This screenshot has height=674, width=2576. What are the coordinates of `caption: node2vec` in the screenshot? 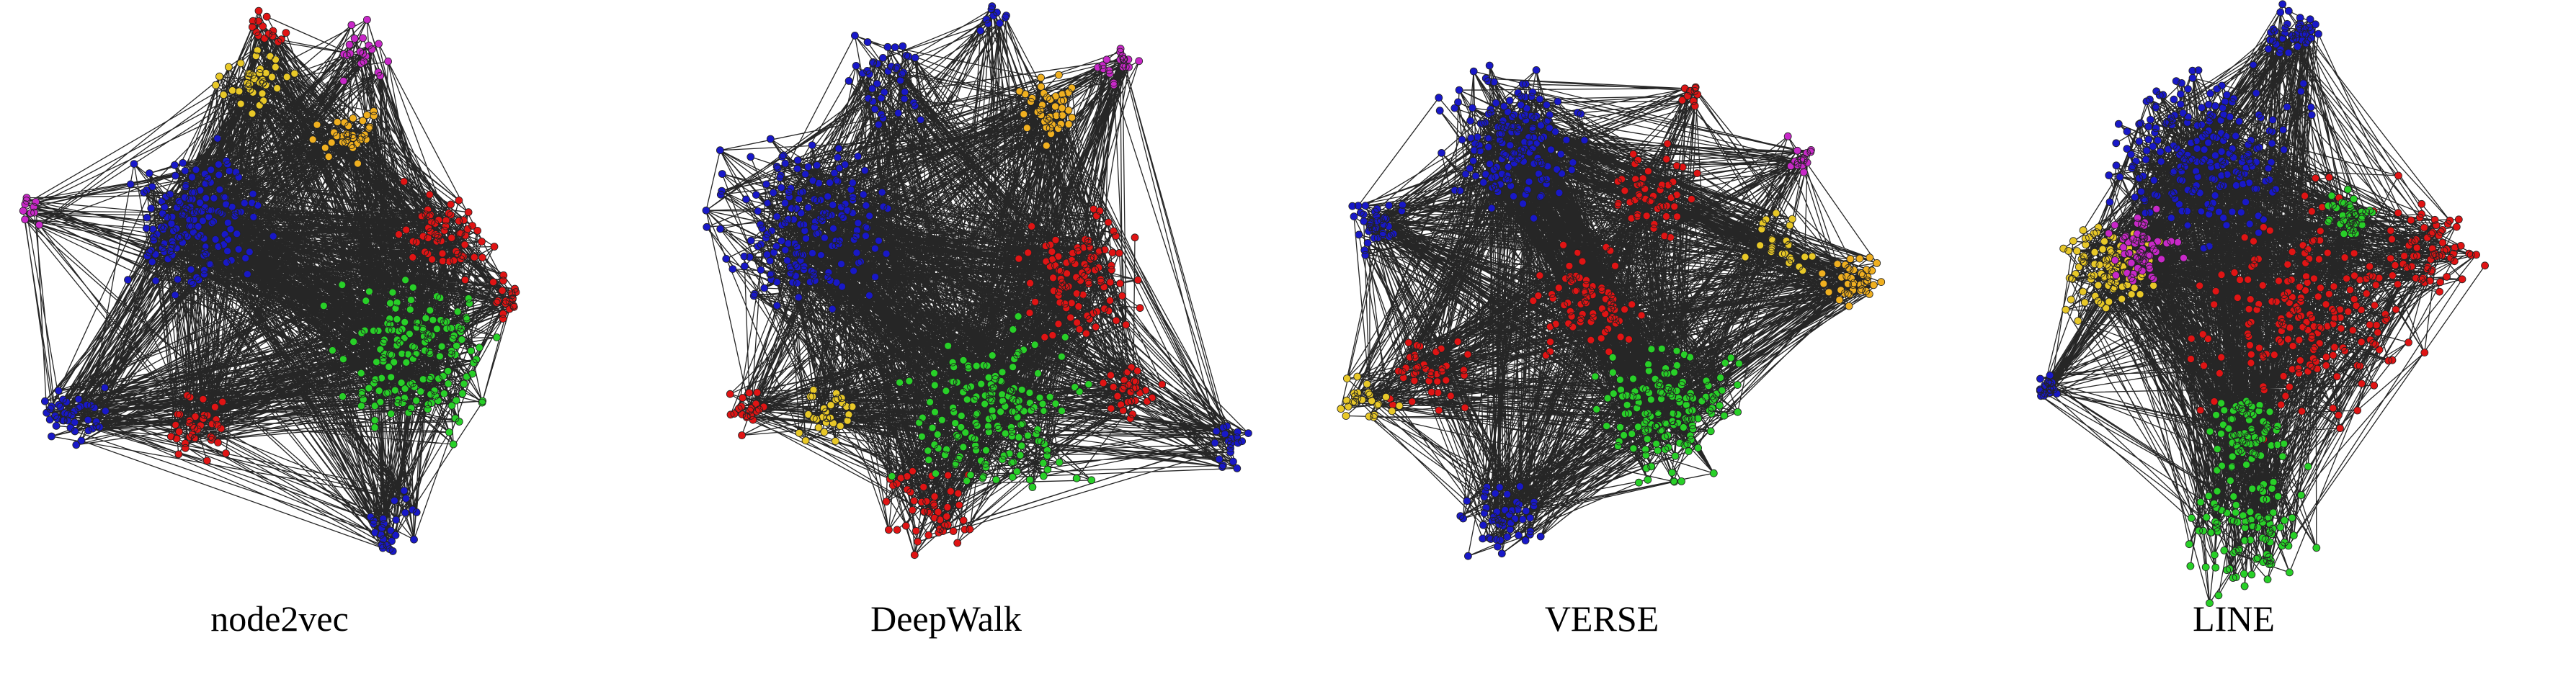 It's located at (279, 618).